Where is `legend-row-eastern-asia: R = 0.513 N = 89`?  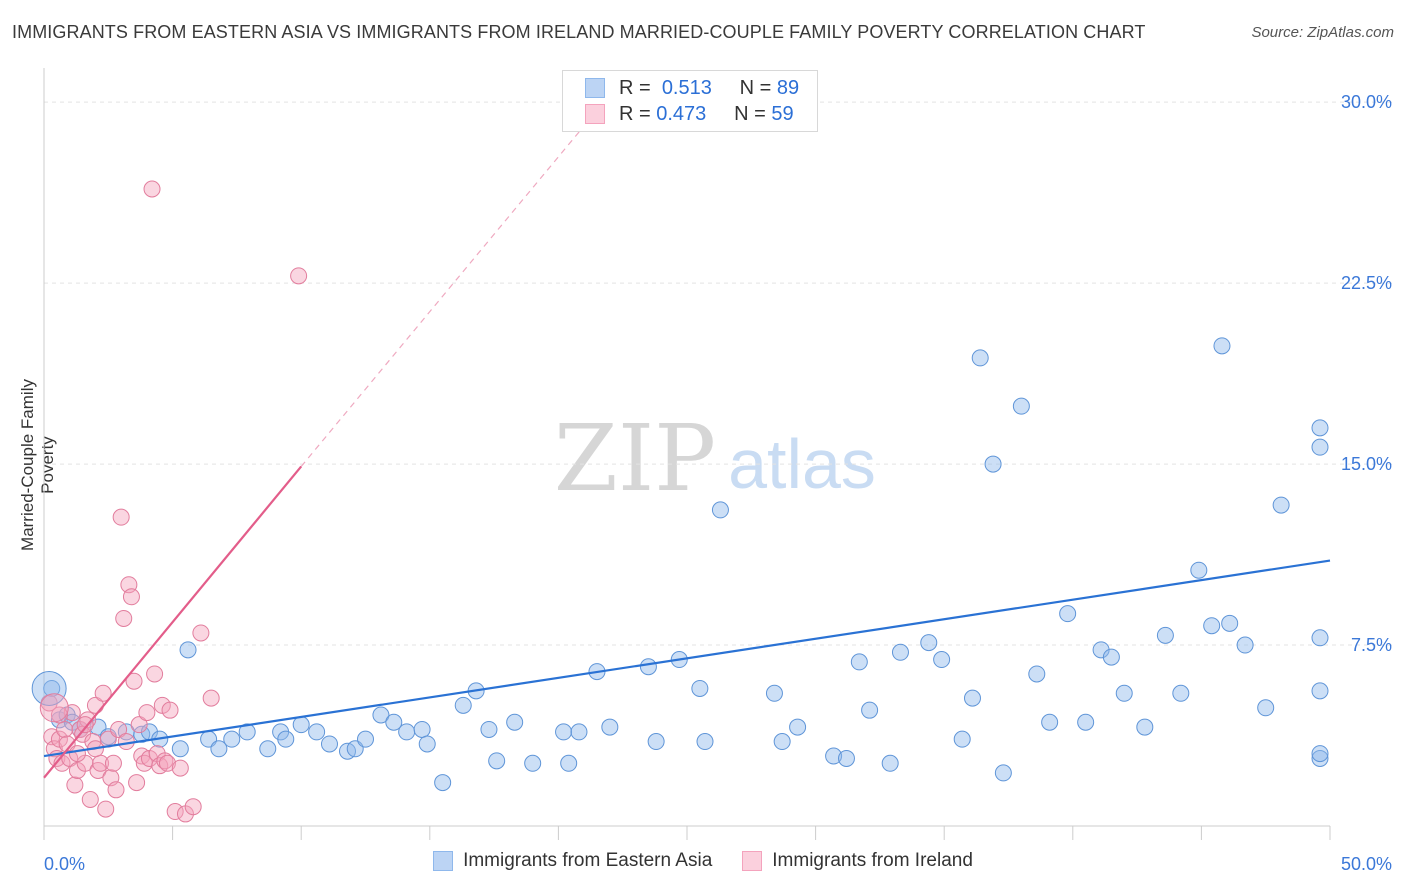
legend-row-eastern-asia: R = 0.513 N = 89 is located at coordinates (692, 88).